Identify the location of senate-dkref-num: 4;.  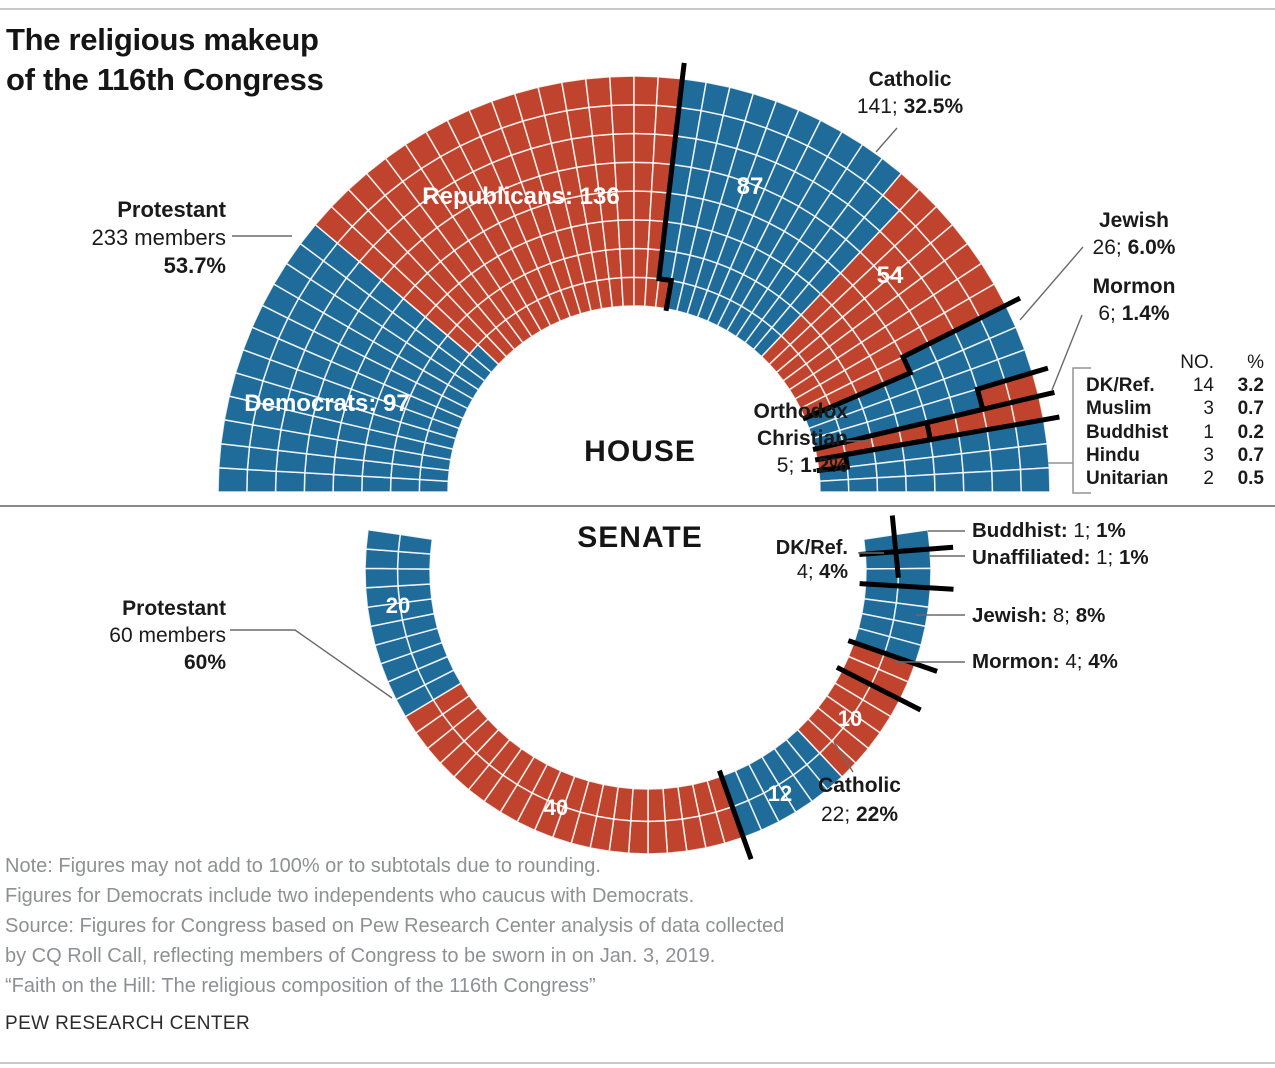
(808, 572).